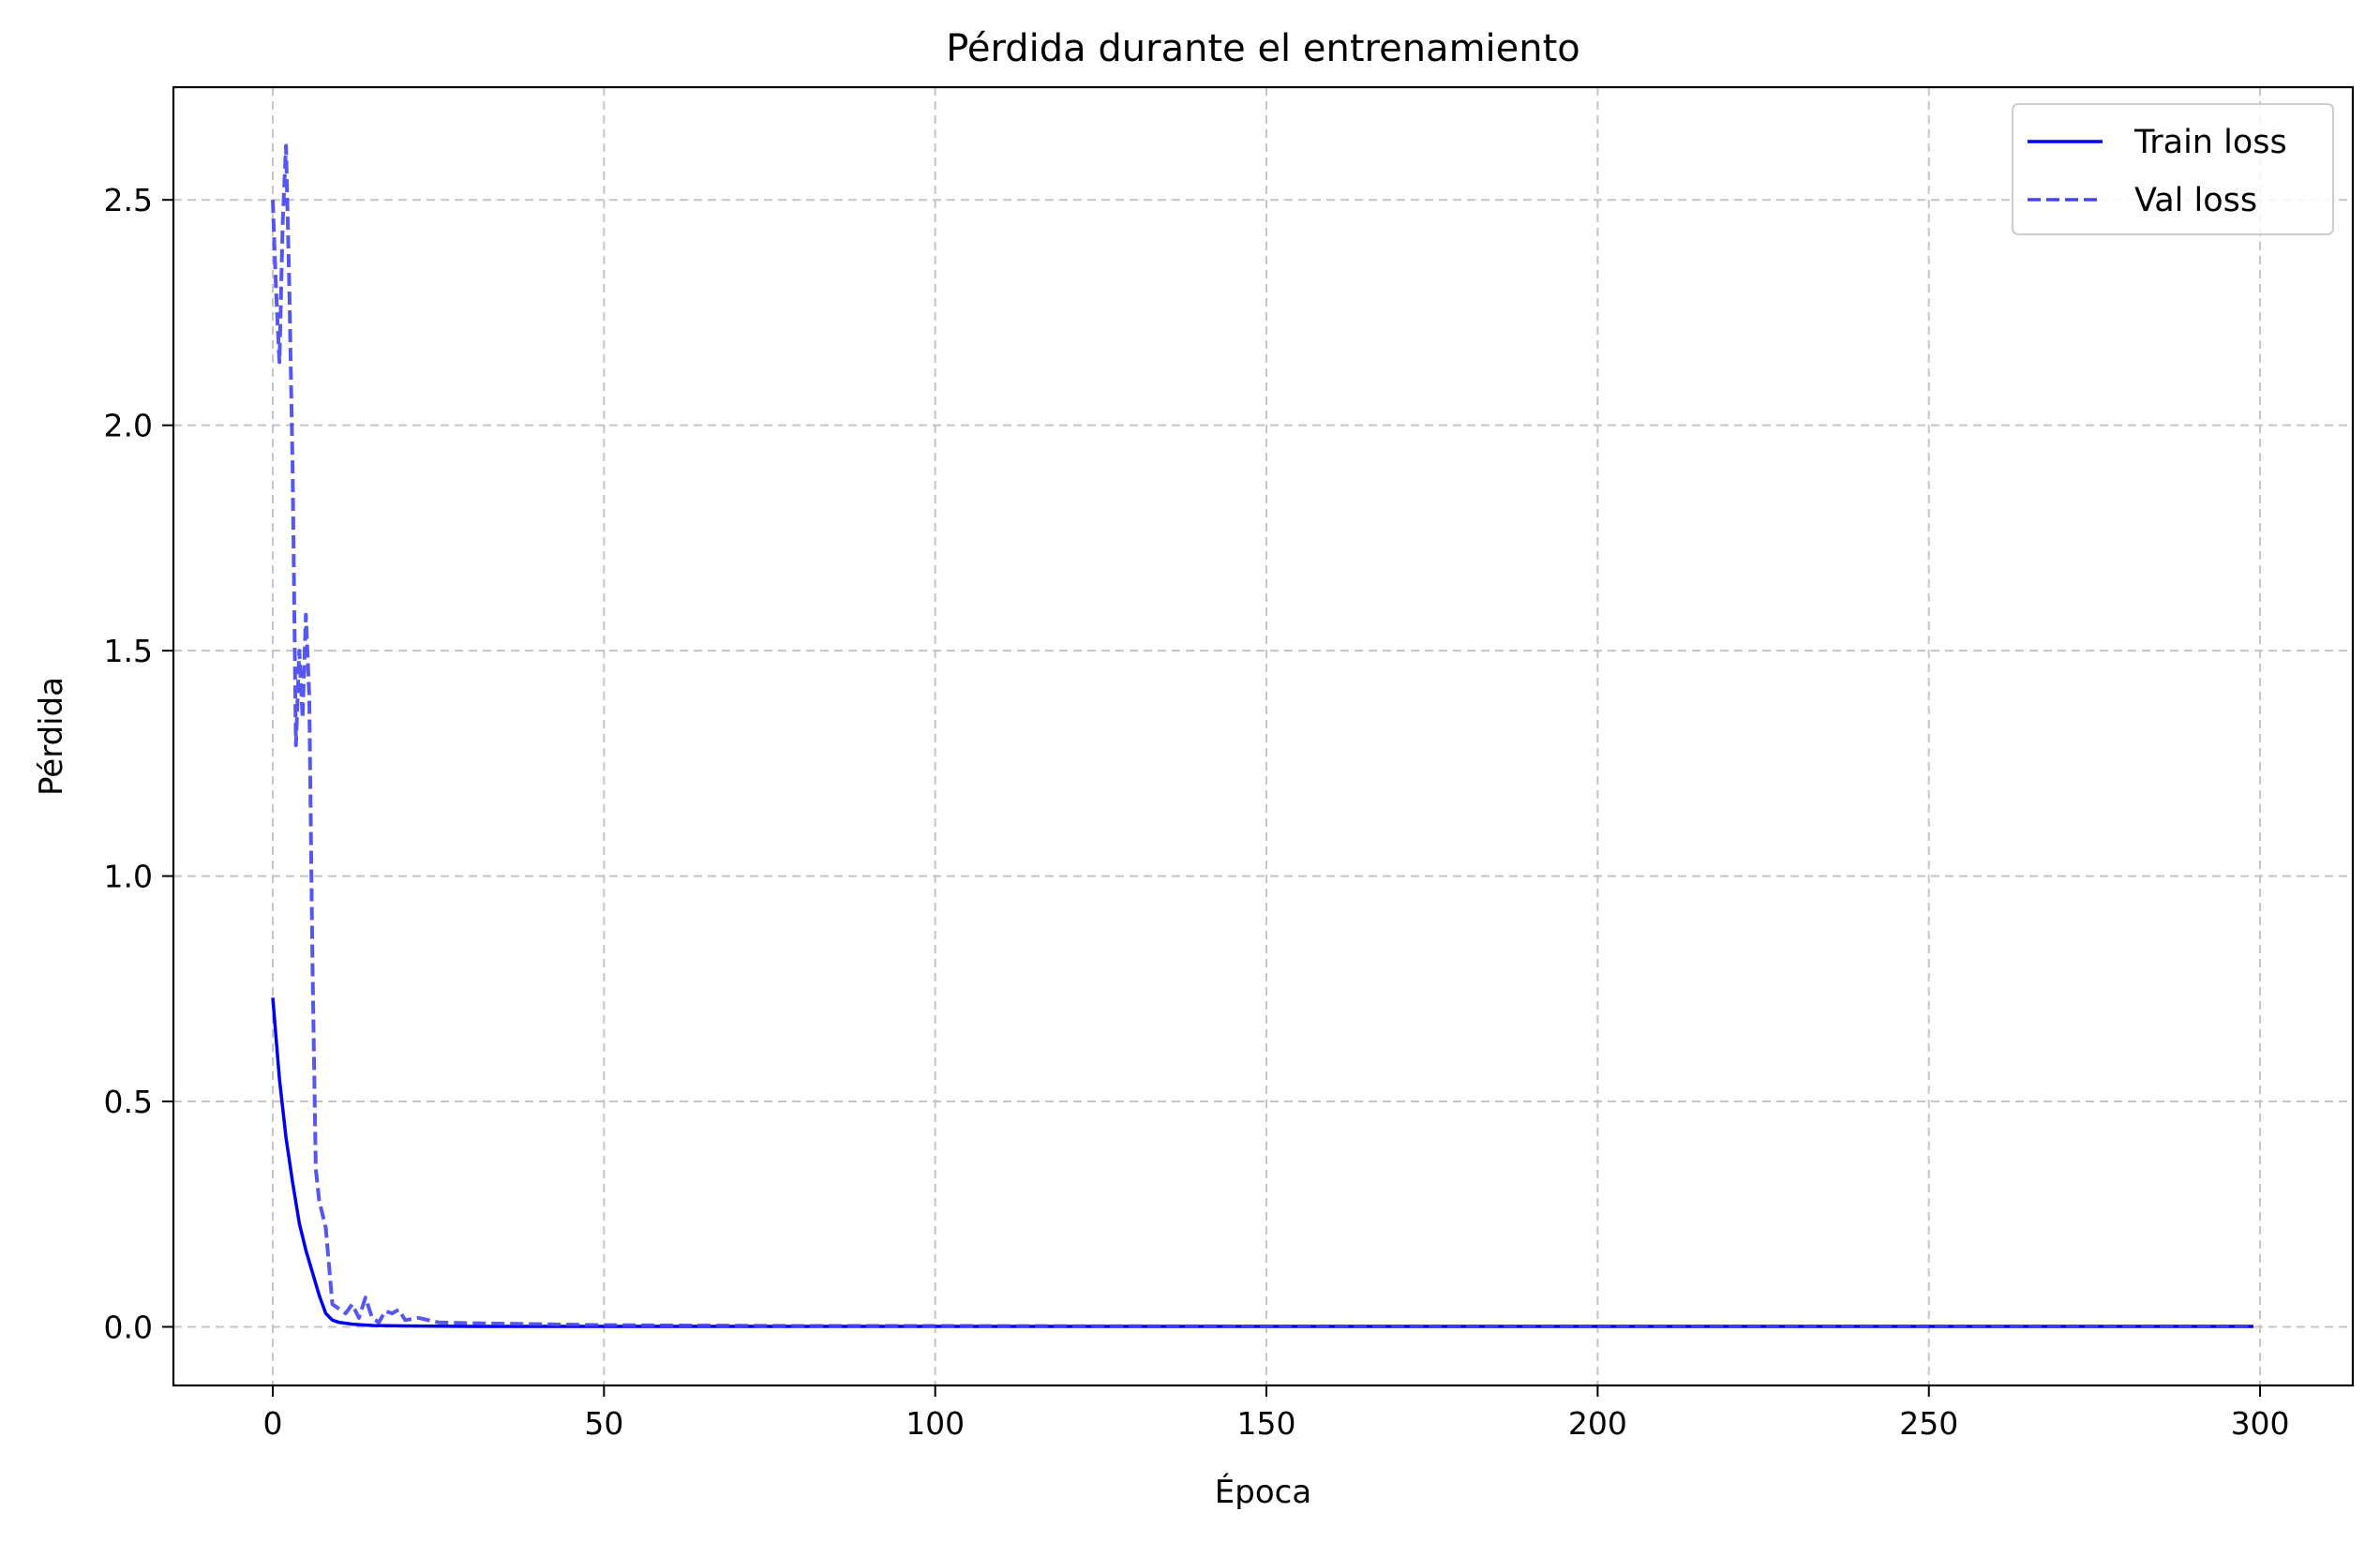 The width and height of the screenshot is (2380, 1542). I want to click on y-tick-label: 2.0, so click(128, 426).